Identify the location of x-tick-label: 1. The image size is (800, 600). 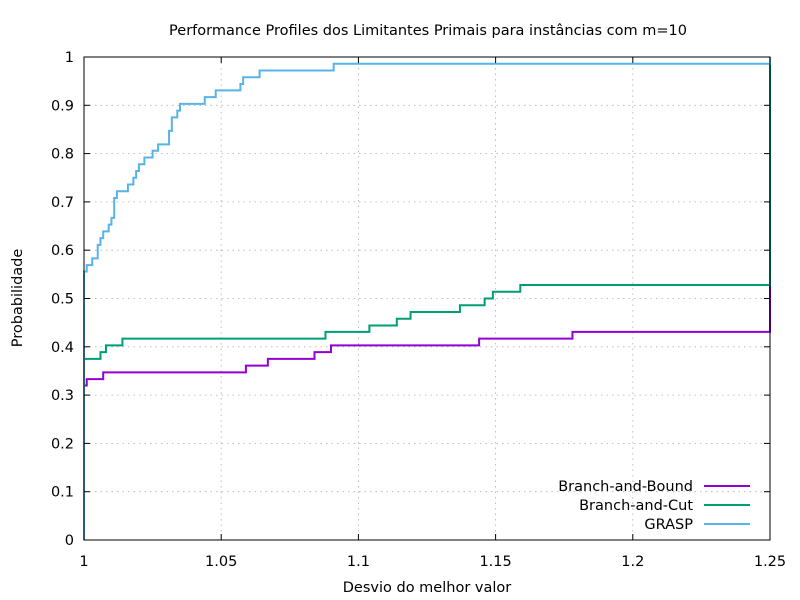
(83, 562).